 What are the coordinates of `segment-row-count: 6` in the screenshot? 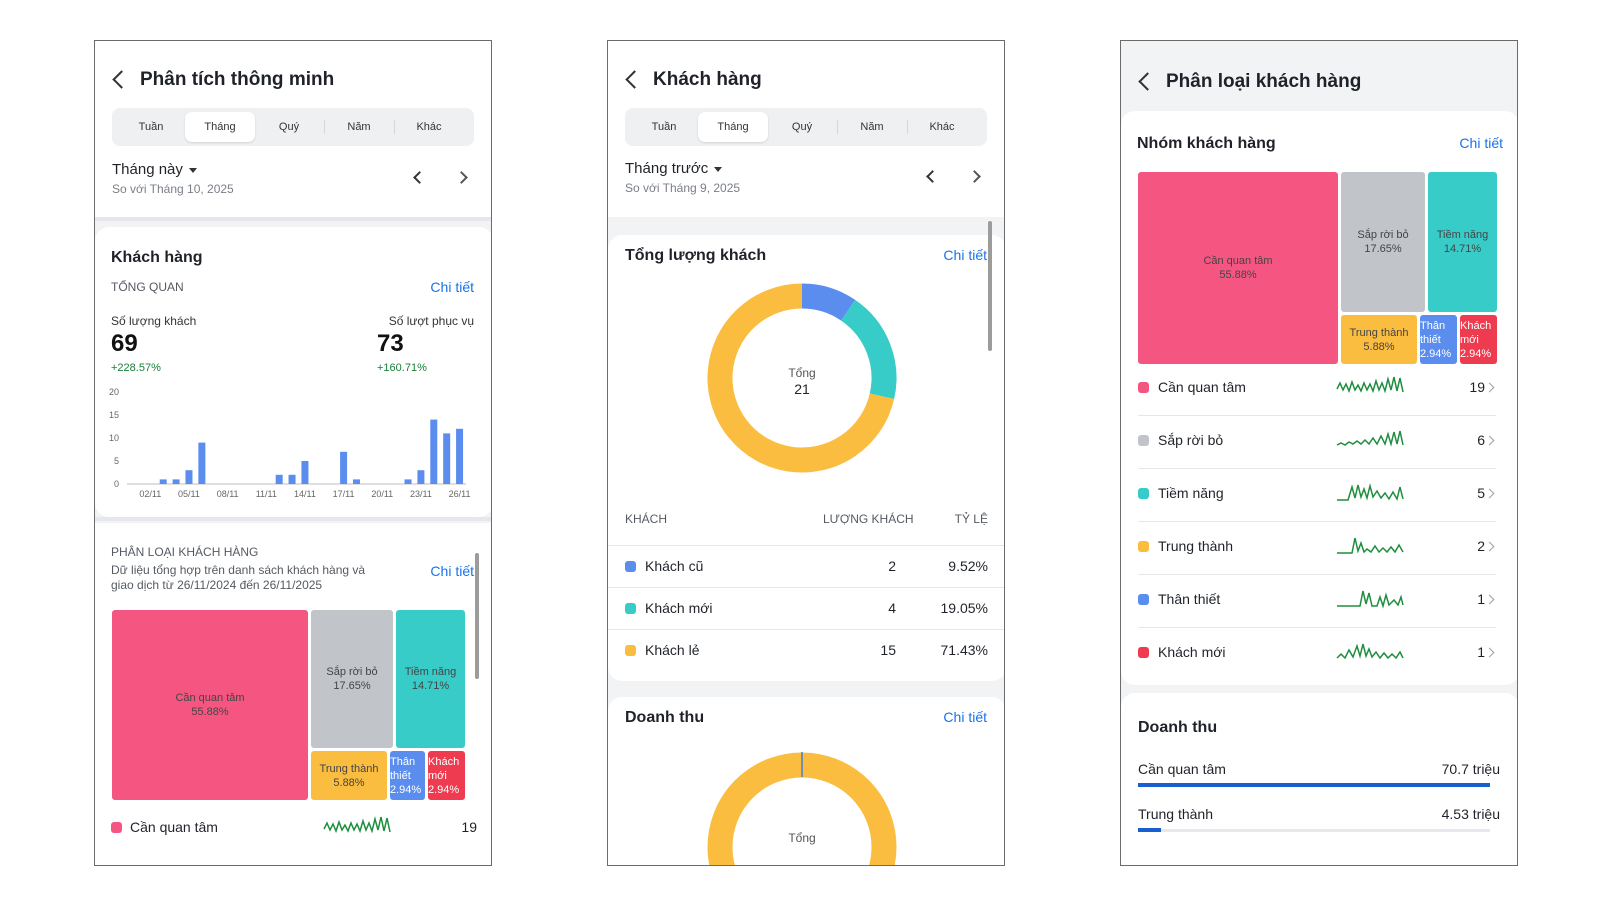 It's located at (1481, 440).